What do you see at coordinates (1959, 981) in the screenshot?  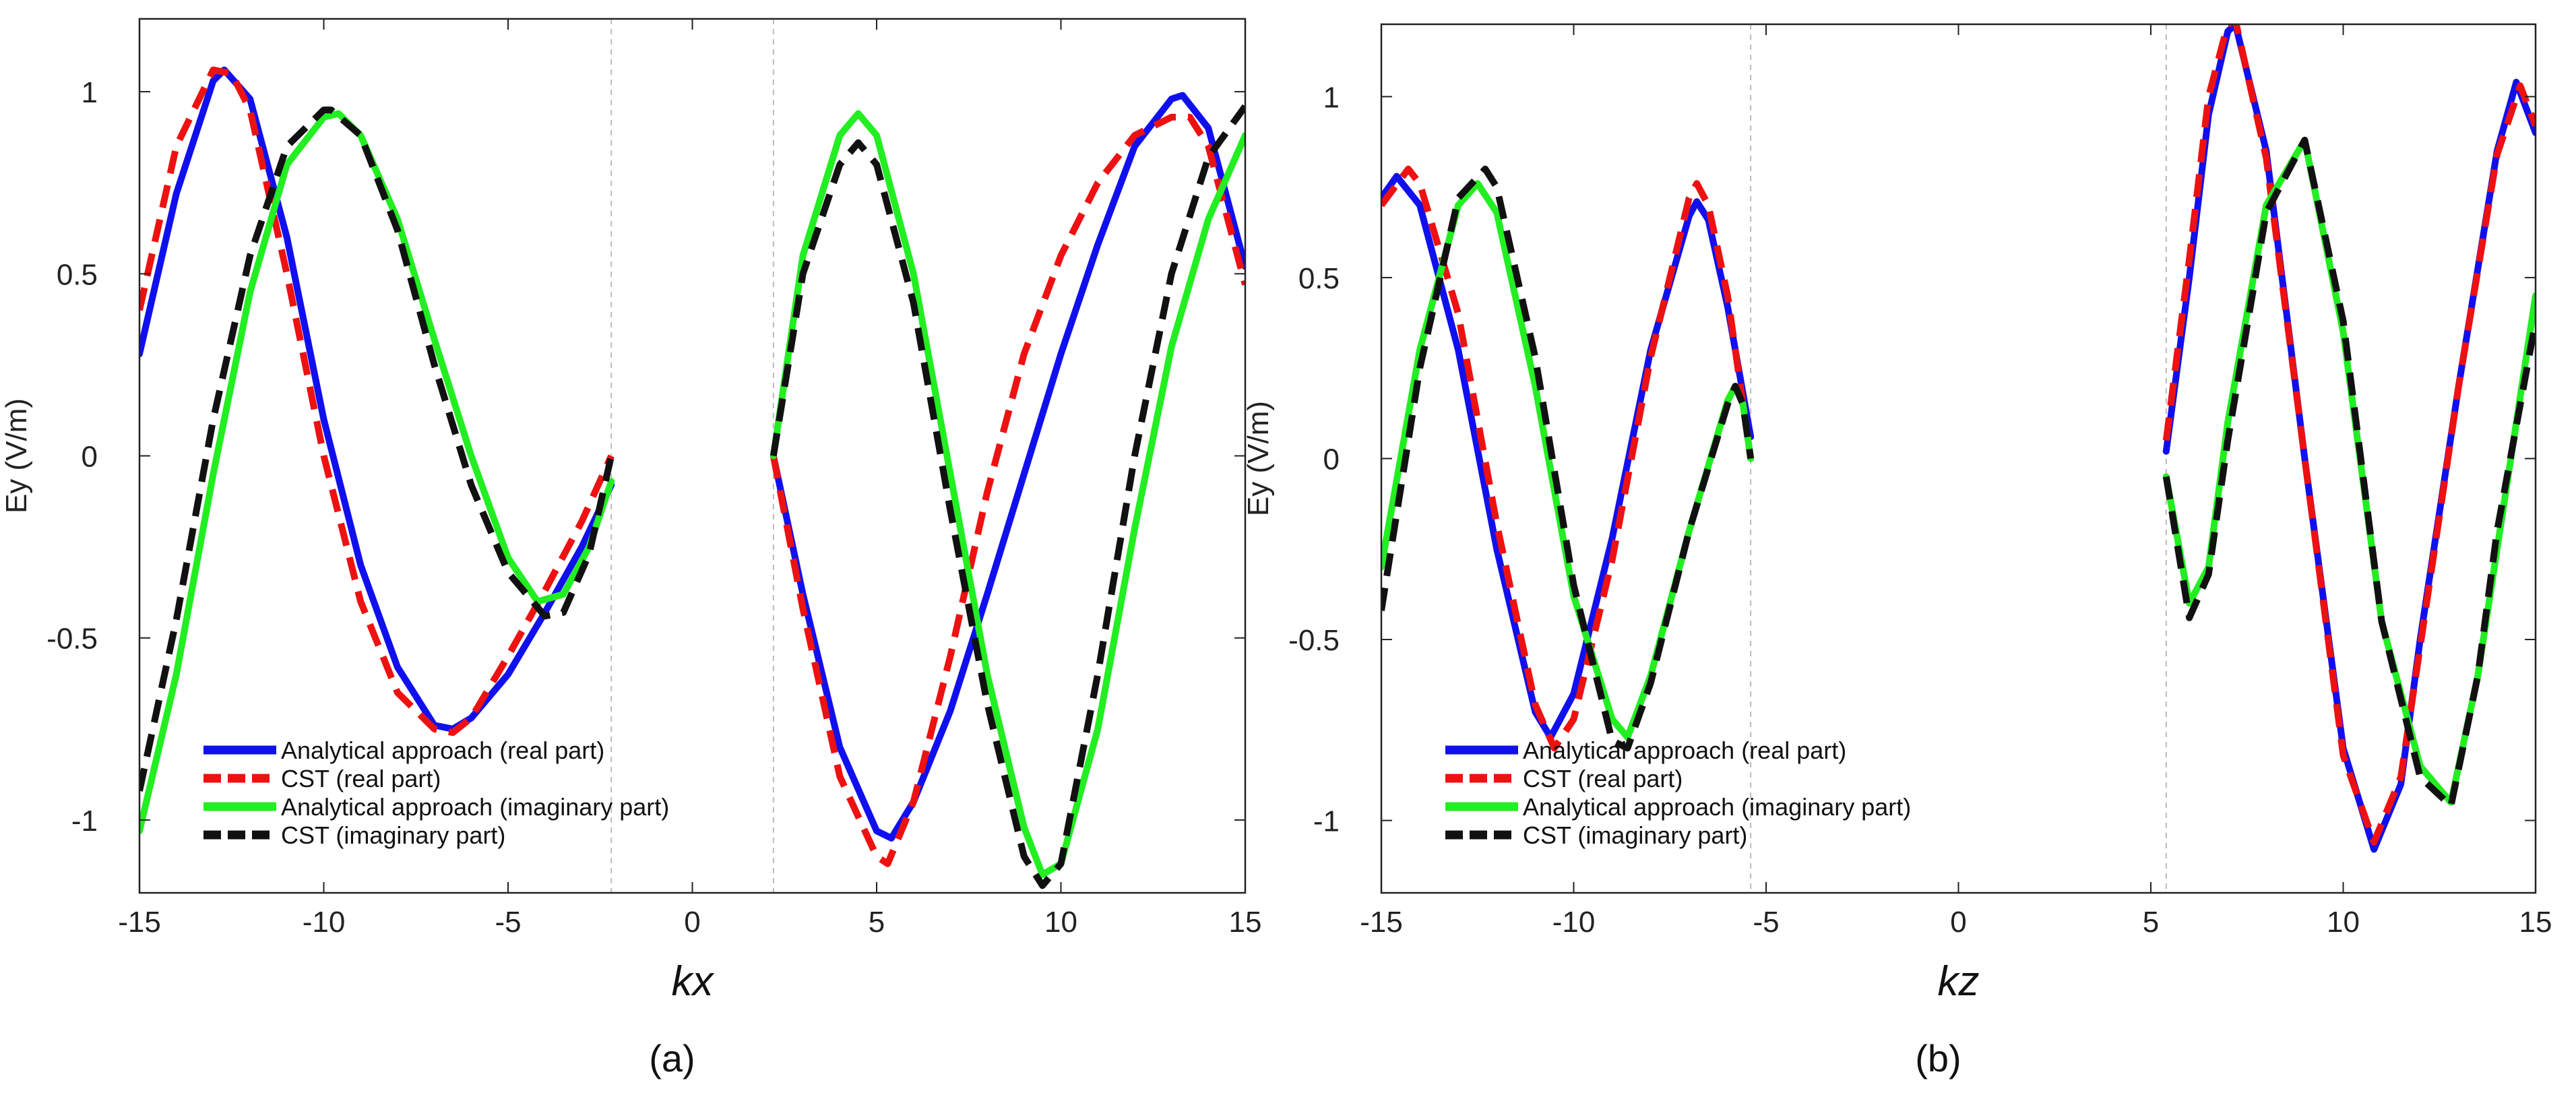 I see `x-axis-label: kz` at bounding box center [1959, 981].